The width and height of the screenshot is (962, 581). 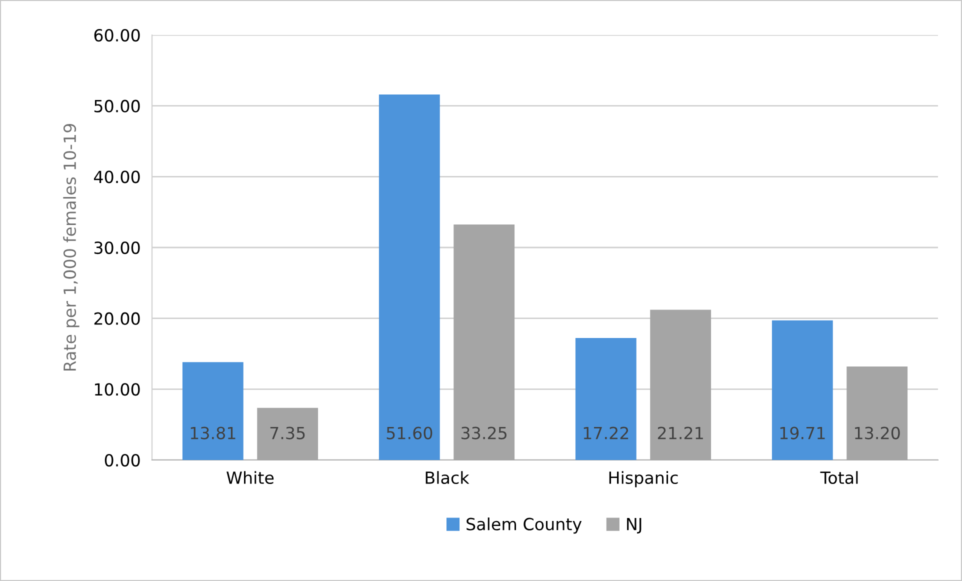 What do you see at coordinates (122, 460) in the screenshot?
I see `y-tick-label: 0.00` at bounding box center [122, 460].